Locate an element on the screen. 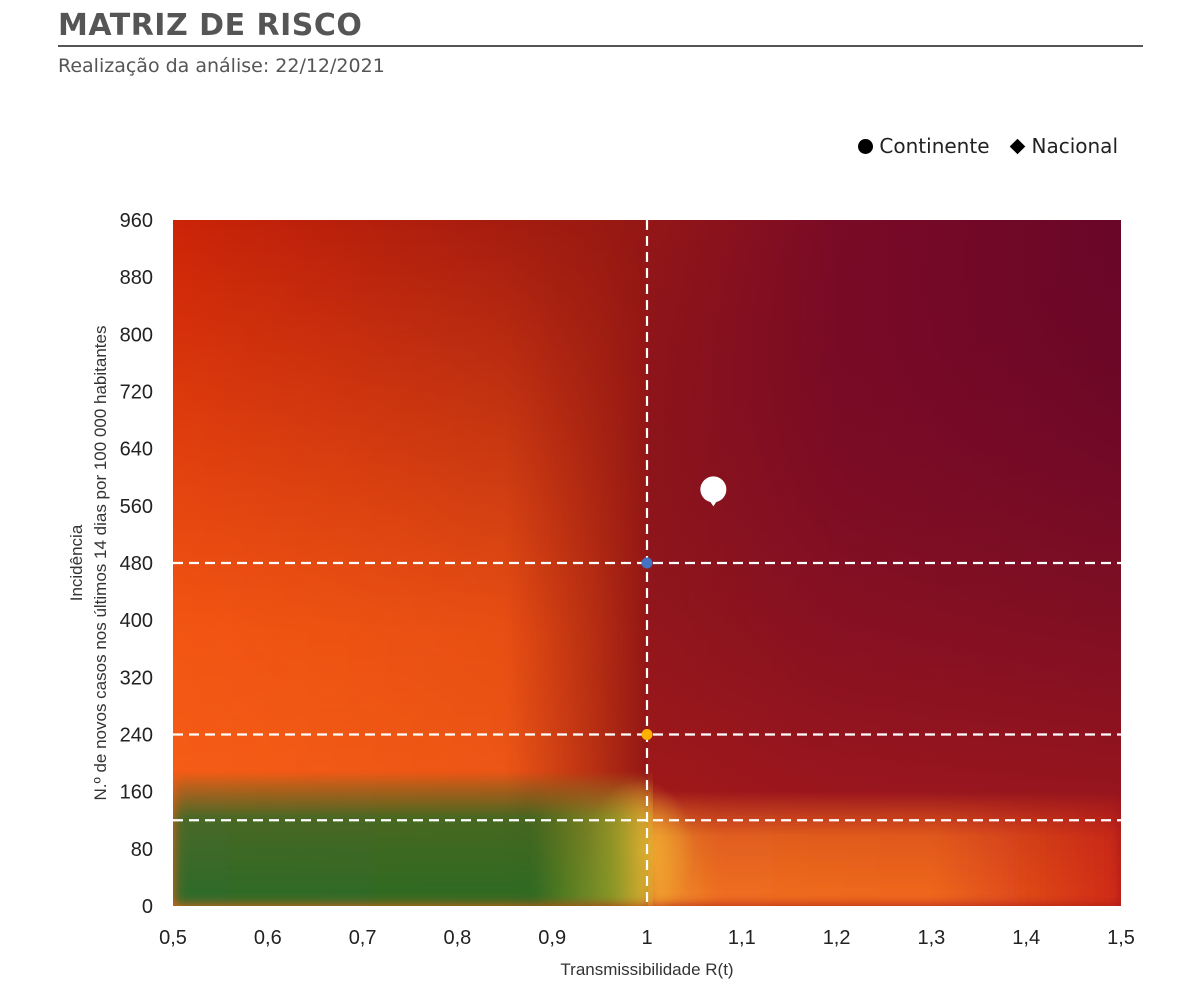 This screenshot has width=1200, height=1005. y-tick-label: 0 is located at coordinates (147, 907).